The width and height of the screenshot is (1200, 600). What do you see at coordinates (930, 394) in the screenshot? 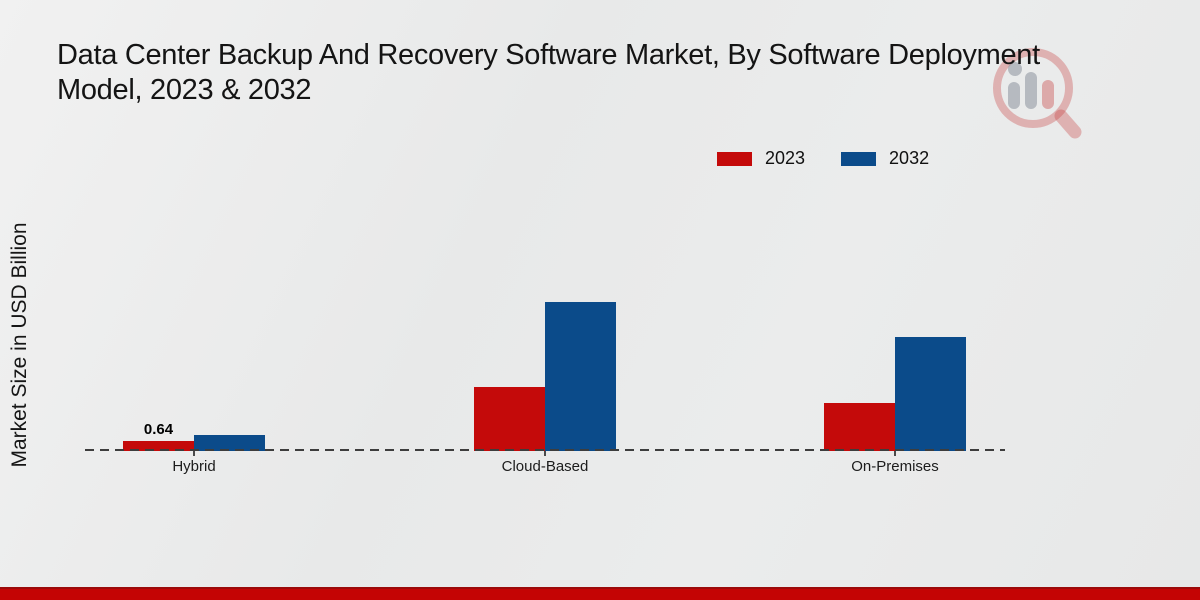
I see `bar-2032-on-premises` at bounding box center [930, 394].